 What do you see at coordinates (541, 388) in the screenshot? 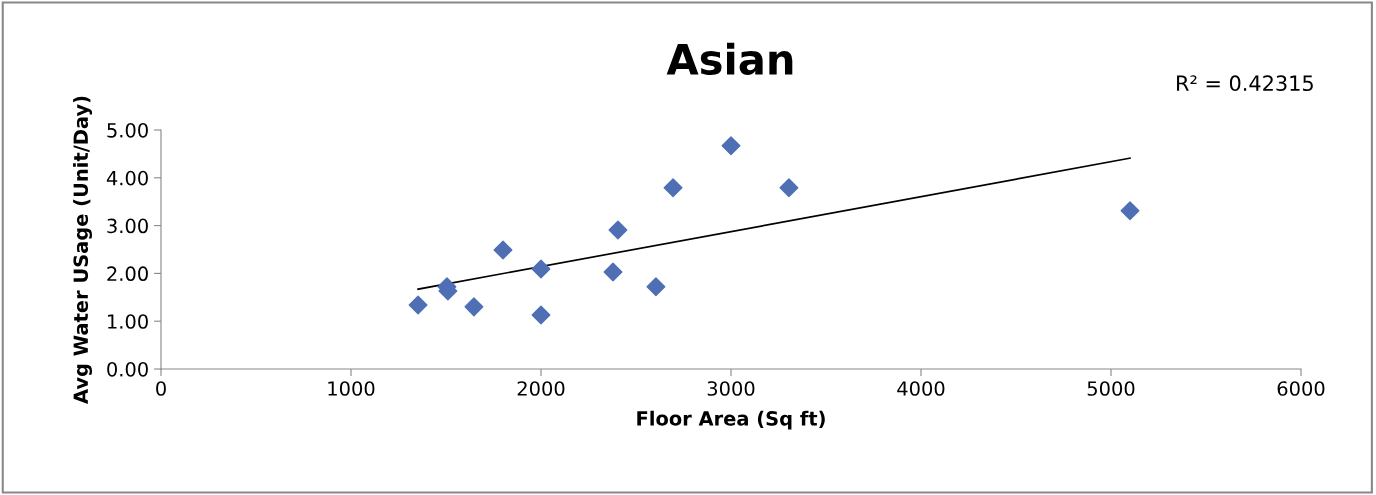
I see `x-tick-label: 2000` at bounding box center [541, 388].